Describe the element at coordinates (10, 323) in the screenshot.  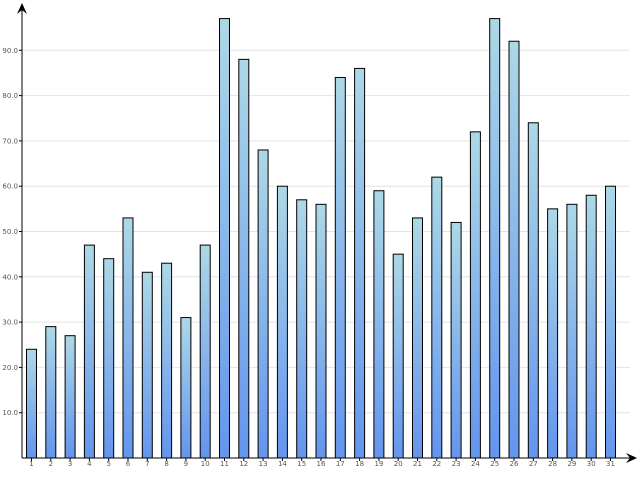
I see `y-tick-label: 30.0` at that location.